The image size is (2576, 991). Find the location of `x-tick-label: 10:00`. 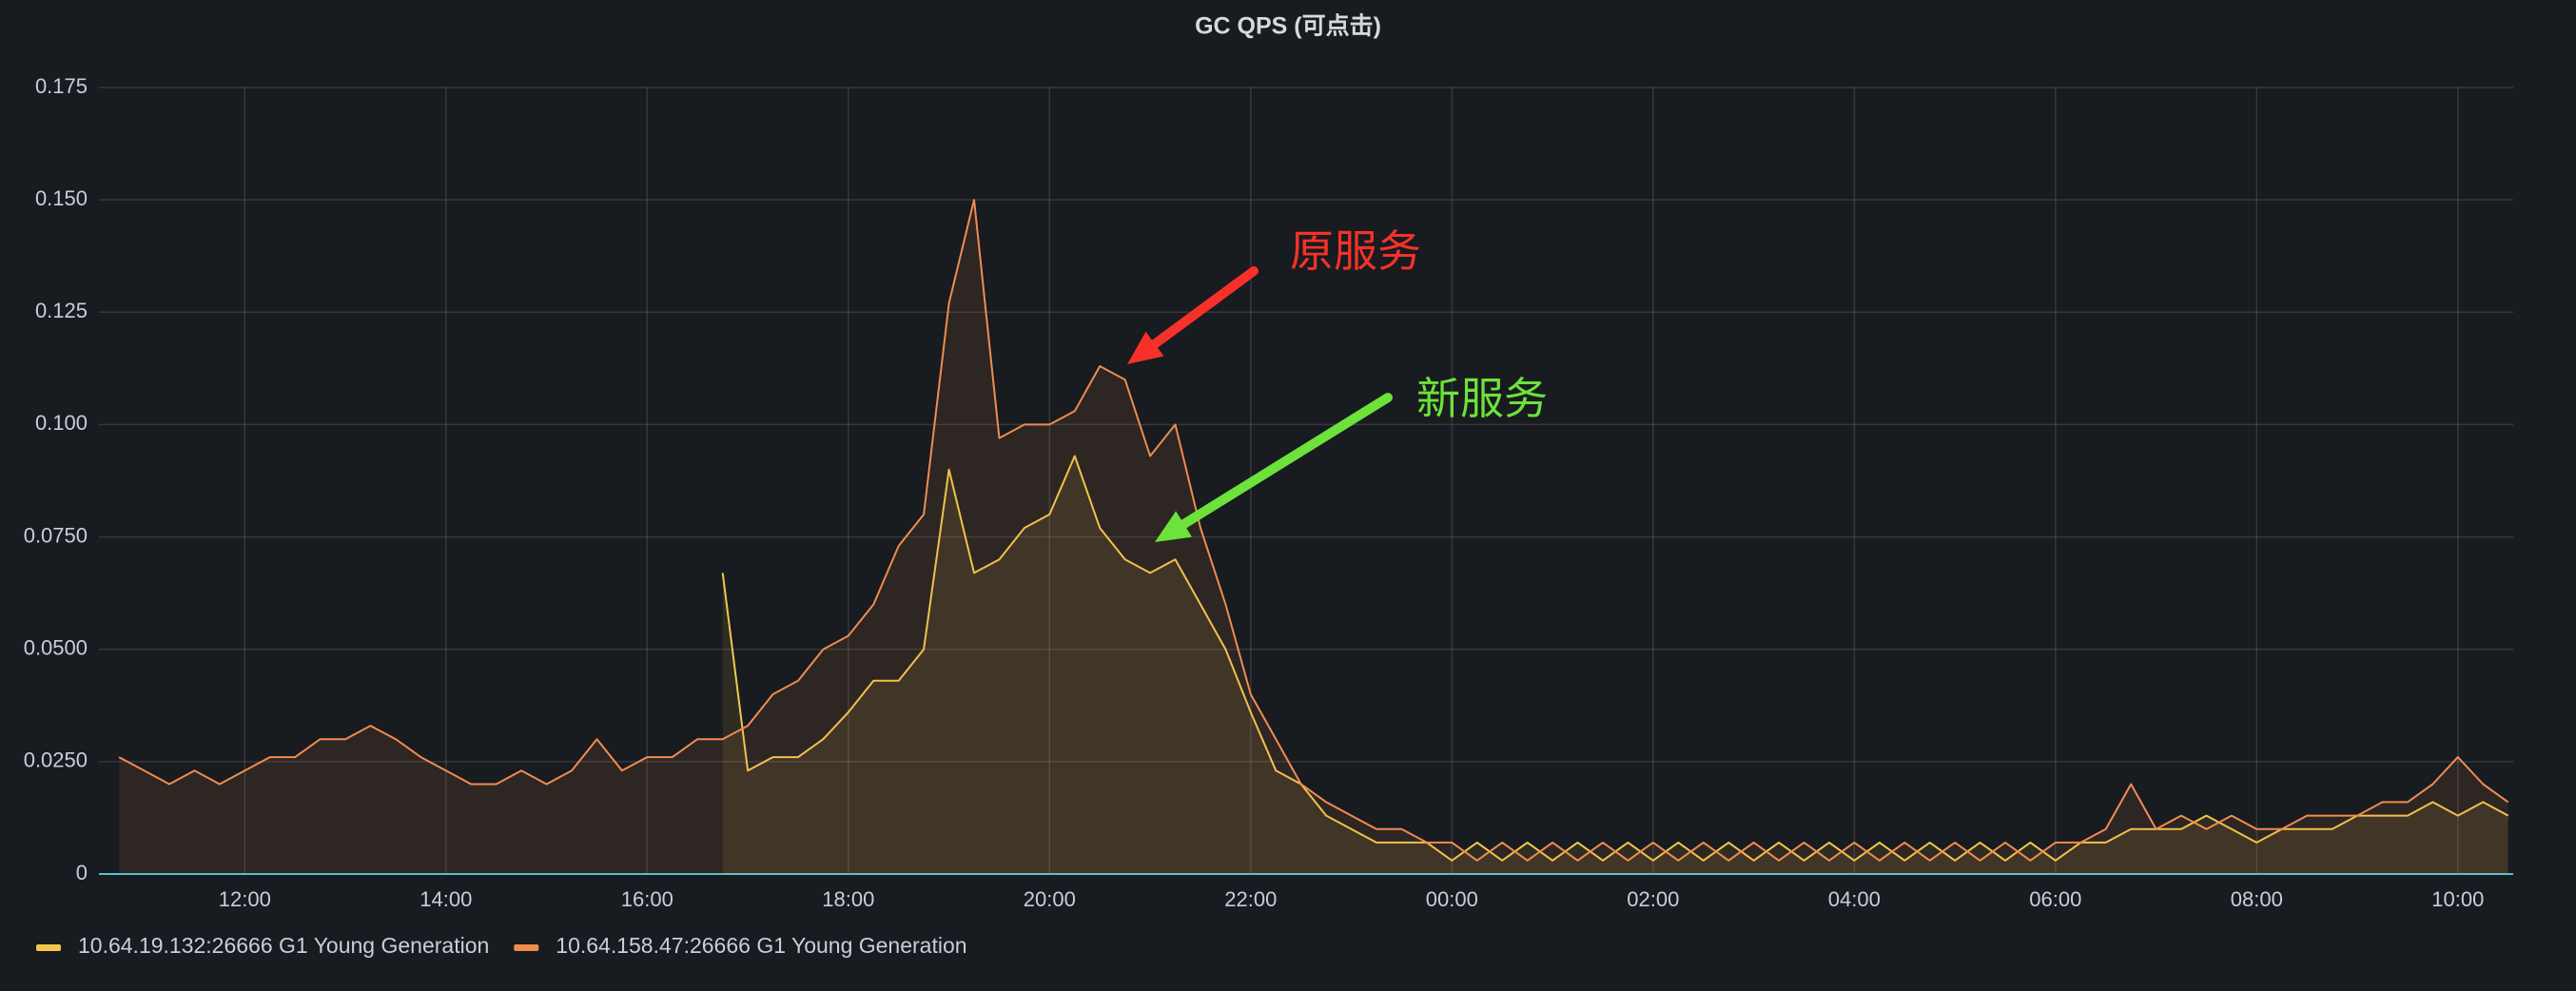

x-tick-label: 10:00 is located at coordinates (2458, 899).